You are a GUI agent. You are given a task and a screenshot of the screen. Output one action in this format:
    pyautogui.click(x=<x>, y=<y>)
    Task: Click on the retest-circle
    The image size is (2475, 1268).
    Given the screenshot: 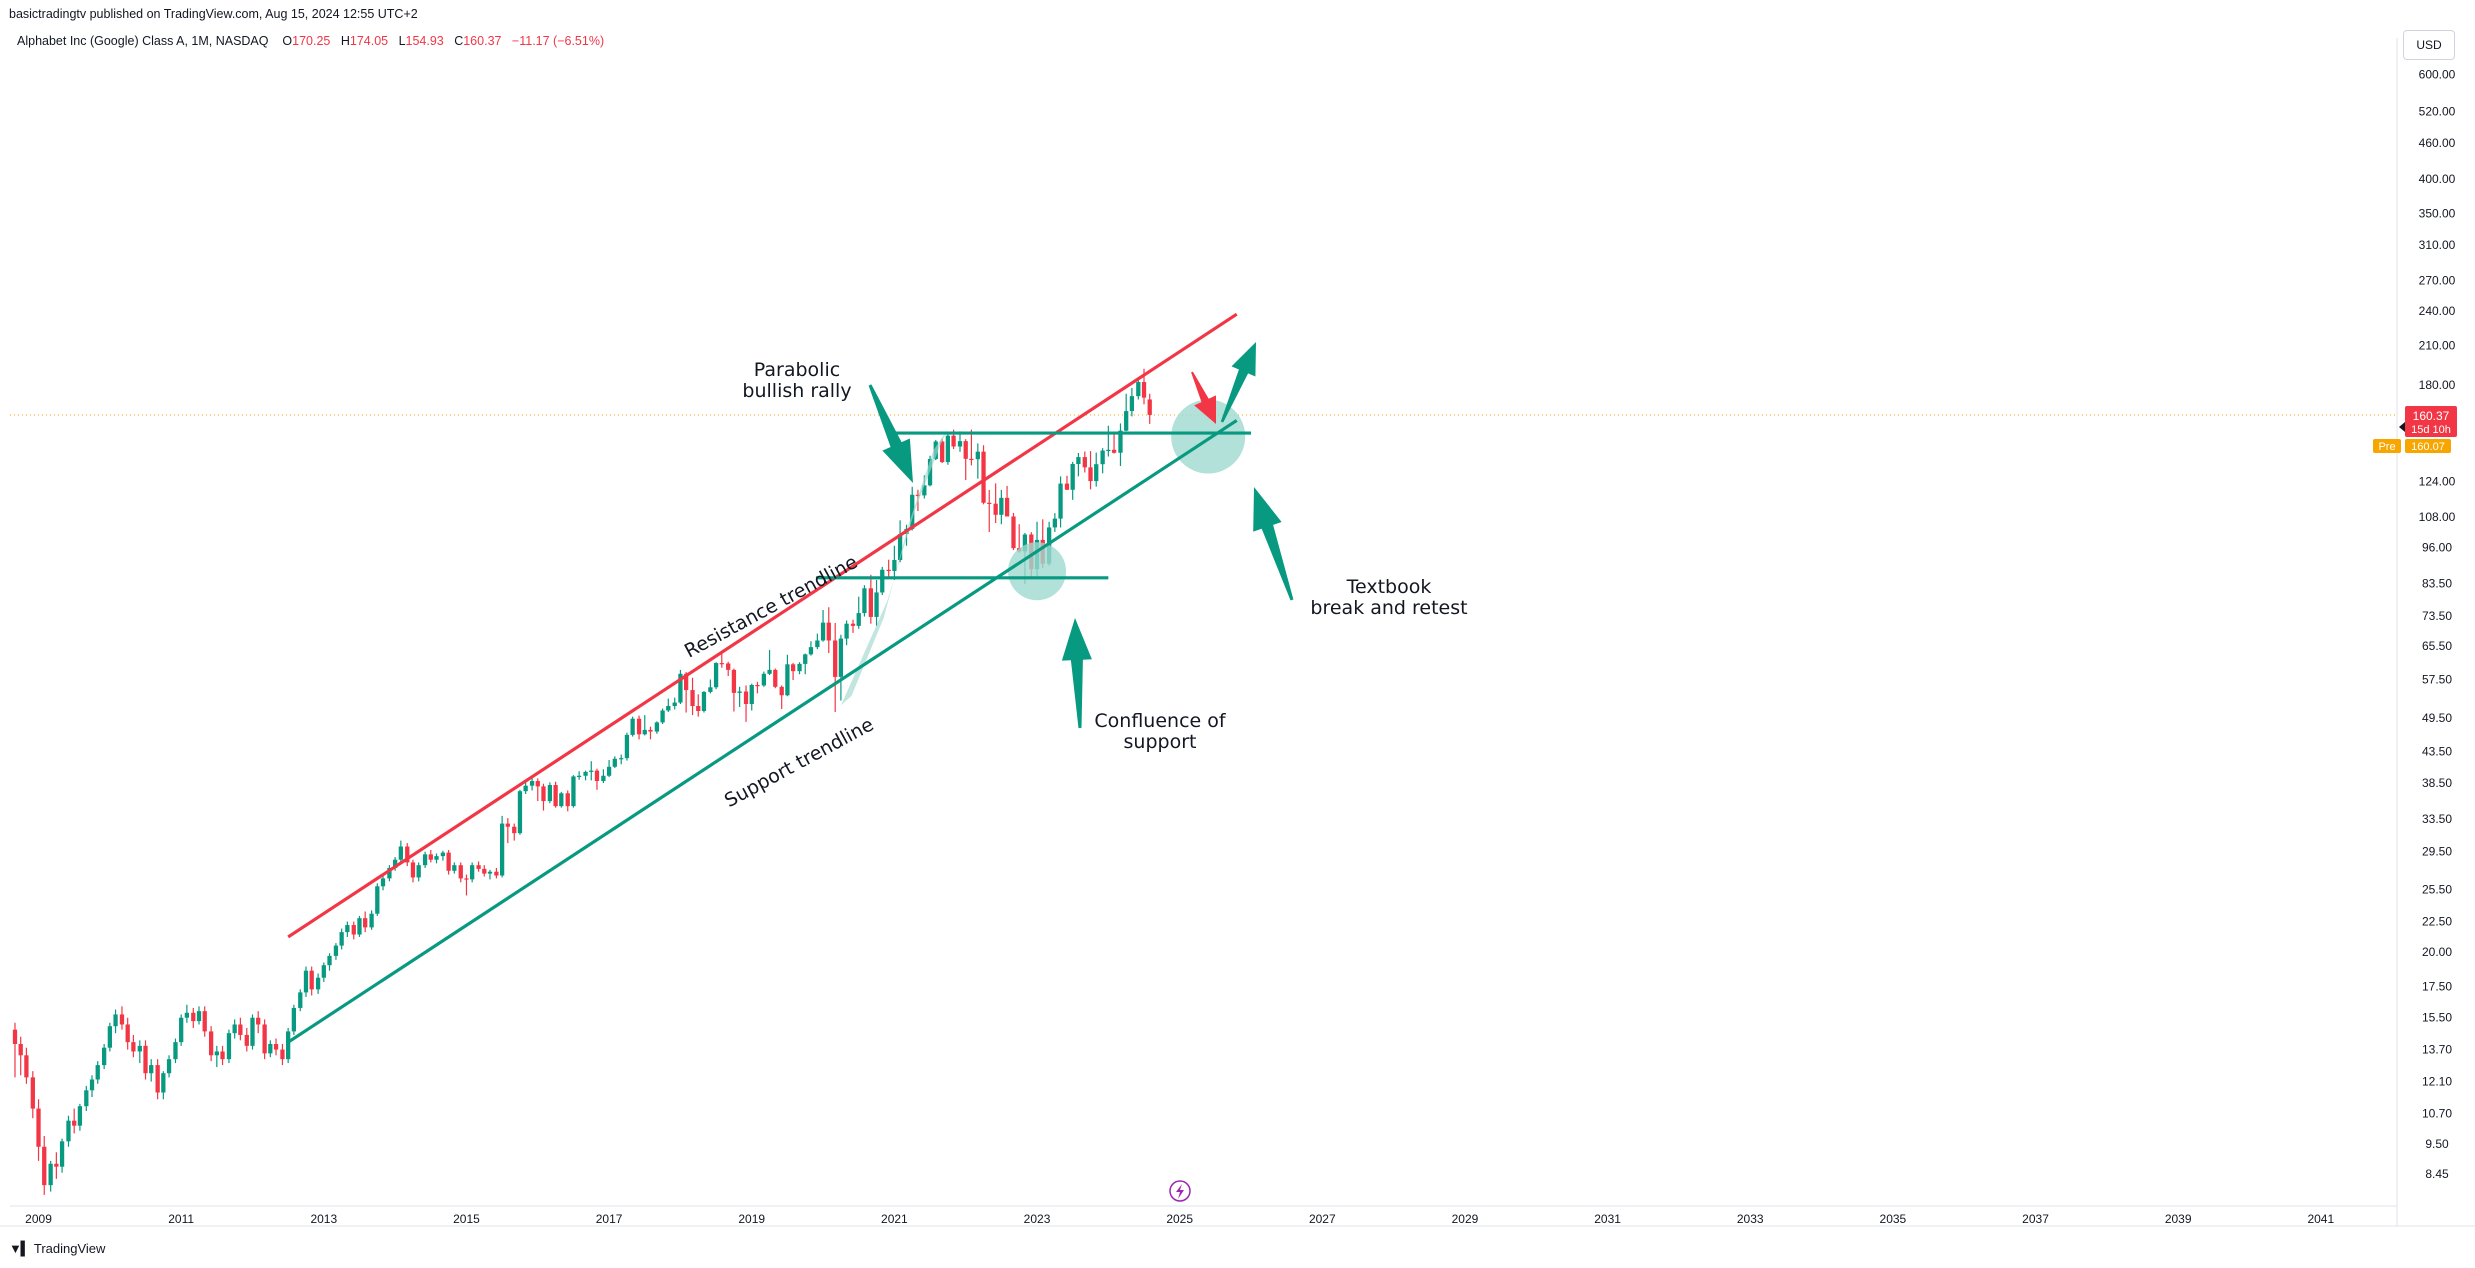 What is the action you would take?
    pyautogui.click(x=1208, y=436)
    